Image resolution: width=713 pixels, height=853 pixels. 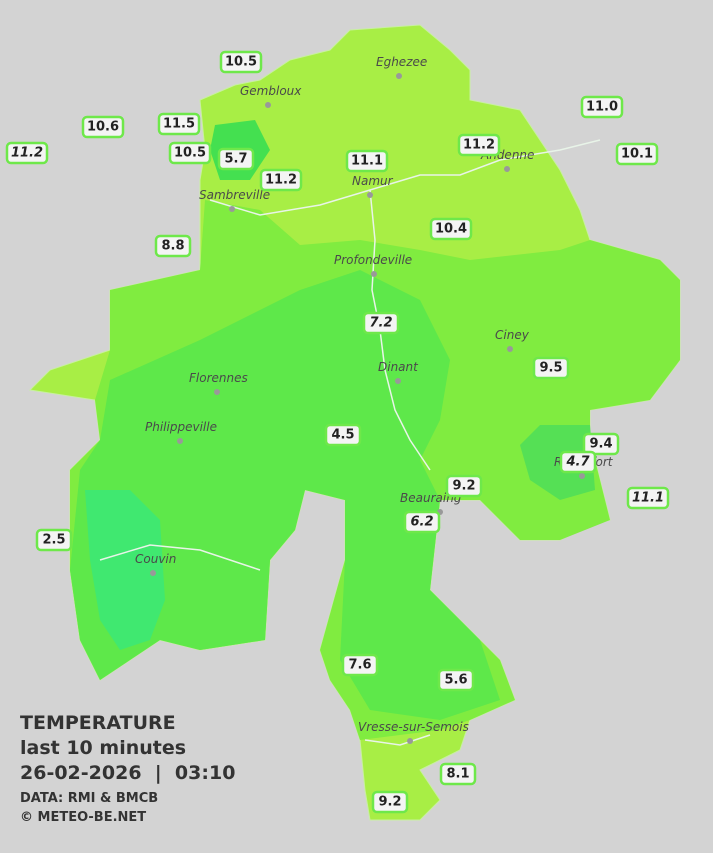 What do you see at coordinates (398, 367) in the screenshot?
I see `town-label: Dinant` at bounding box center [398, 367].